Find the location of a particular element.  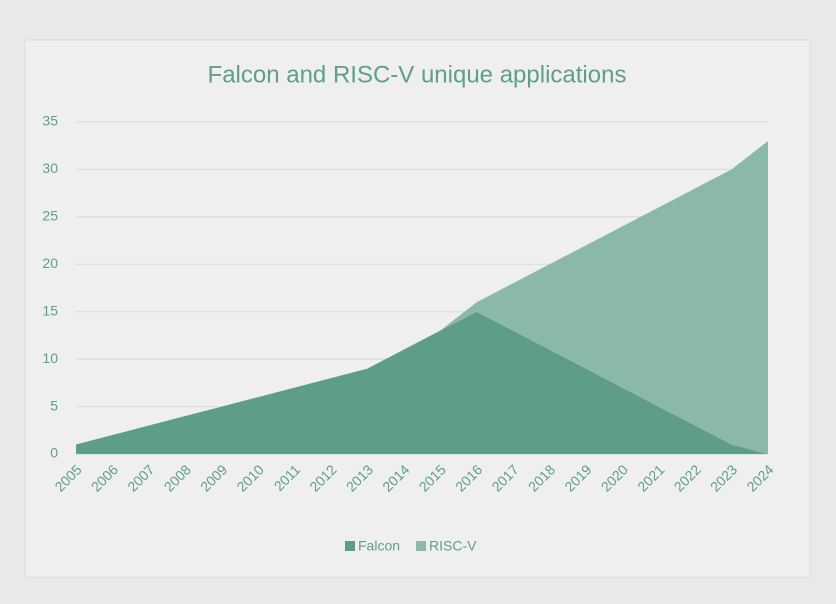

y-tick-label: 10 is located at coordinates (50, 358).